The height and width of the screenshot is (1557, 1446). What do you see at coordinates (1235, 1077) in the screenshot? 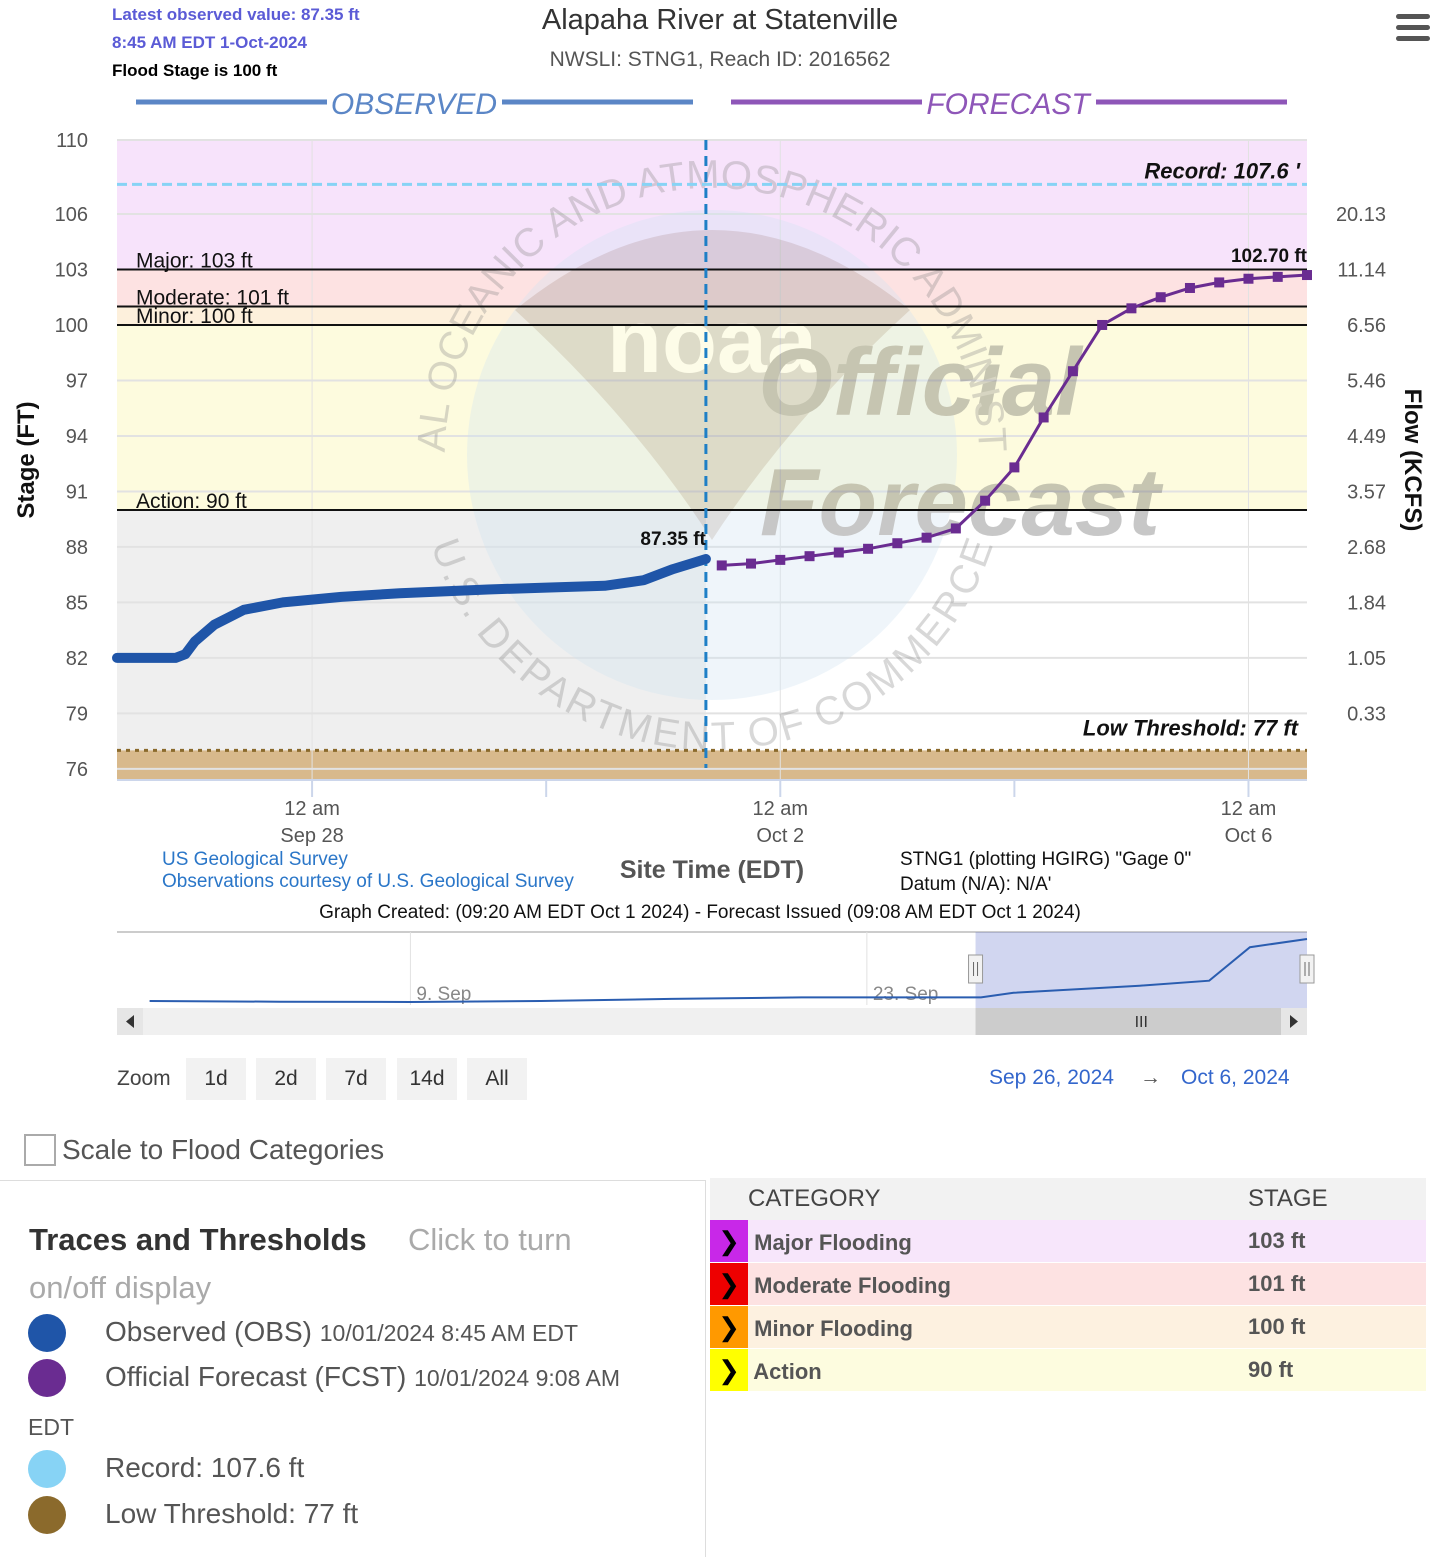
I see `range-to: Oct 6, 2024` at bounding box center [1235, 1077].